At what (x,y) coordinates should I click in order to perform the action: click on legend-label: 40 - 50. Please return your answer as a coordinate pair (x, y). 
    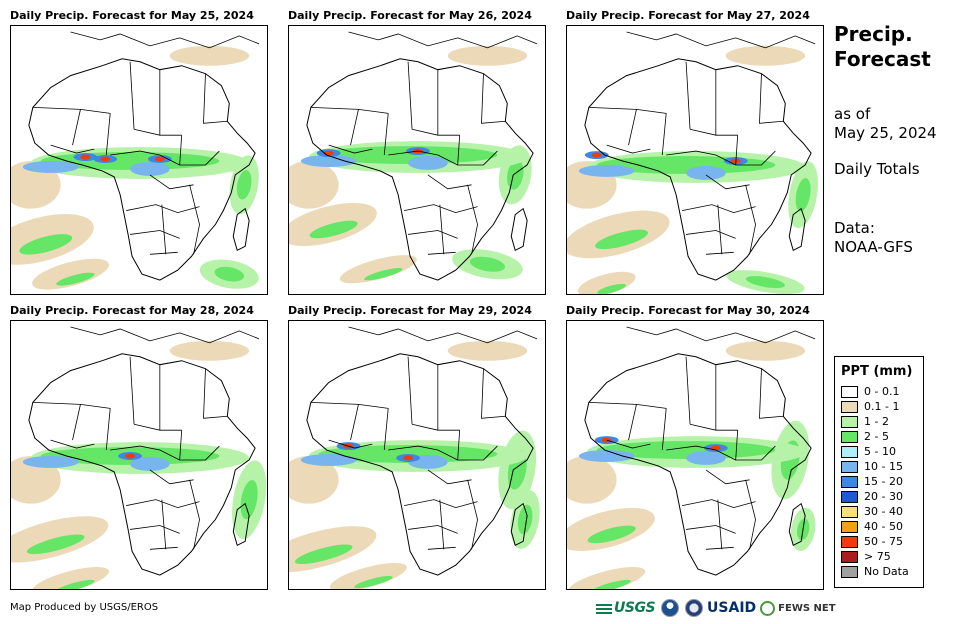
    Looking at the image, I should click on (883, 526).